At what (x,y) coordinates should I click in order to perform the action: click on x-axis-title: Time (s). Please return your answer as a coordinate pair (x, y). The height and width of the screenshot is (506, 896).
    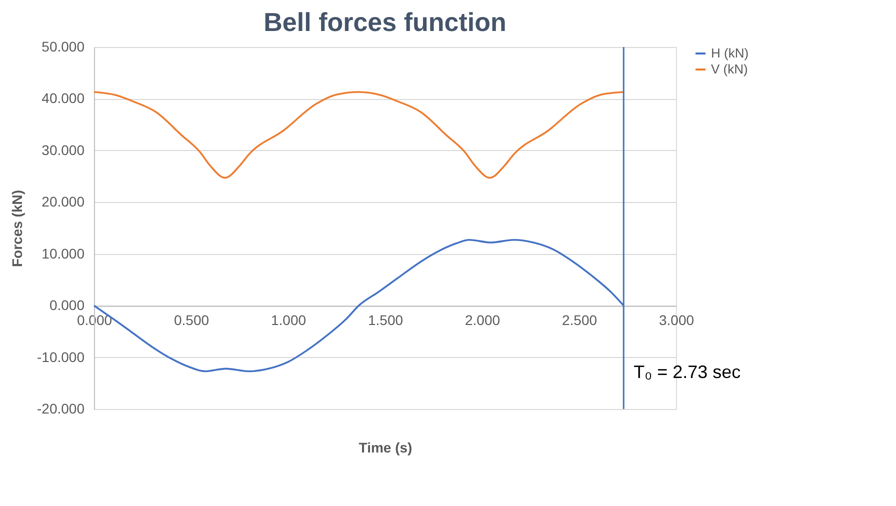
    Looking at the image, I should click on (385, 448).